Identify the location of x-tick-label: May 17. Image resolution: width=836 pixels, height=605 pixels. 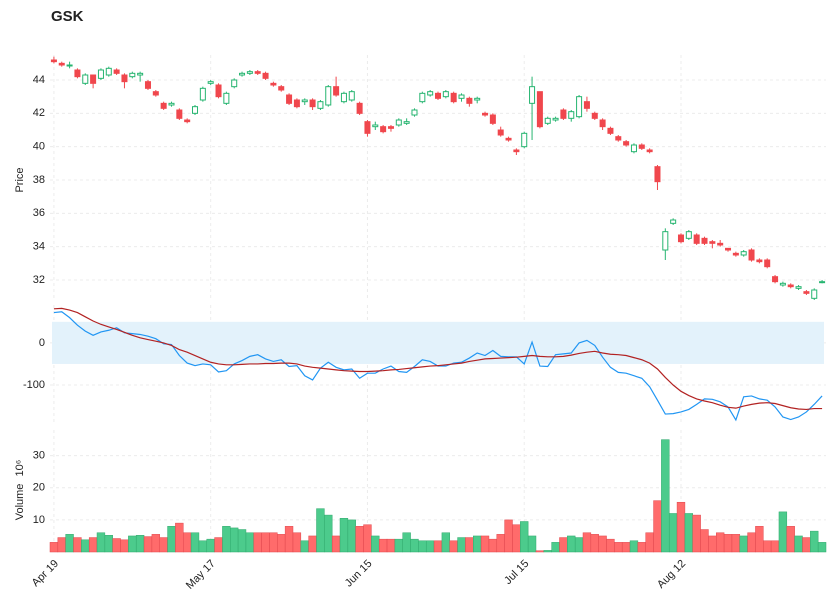
(201, 575).